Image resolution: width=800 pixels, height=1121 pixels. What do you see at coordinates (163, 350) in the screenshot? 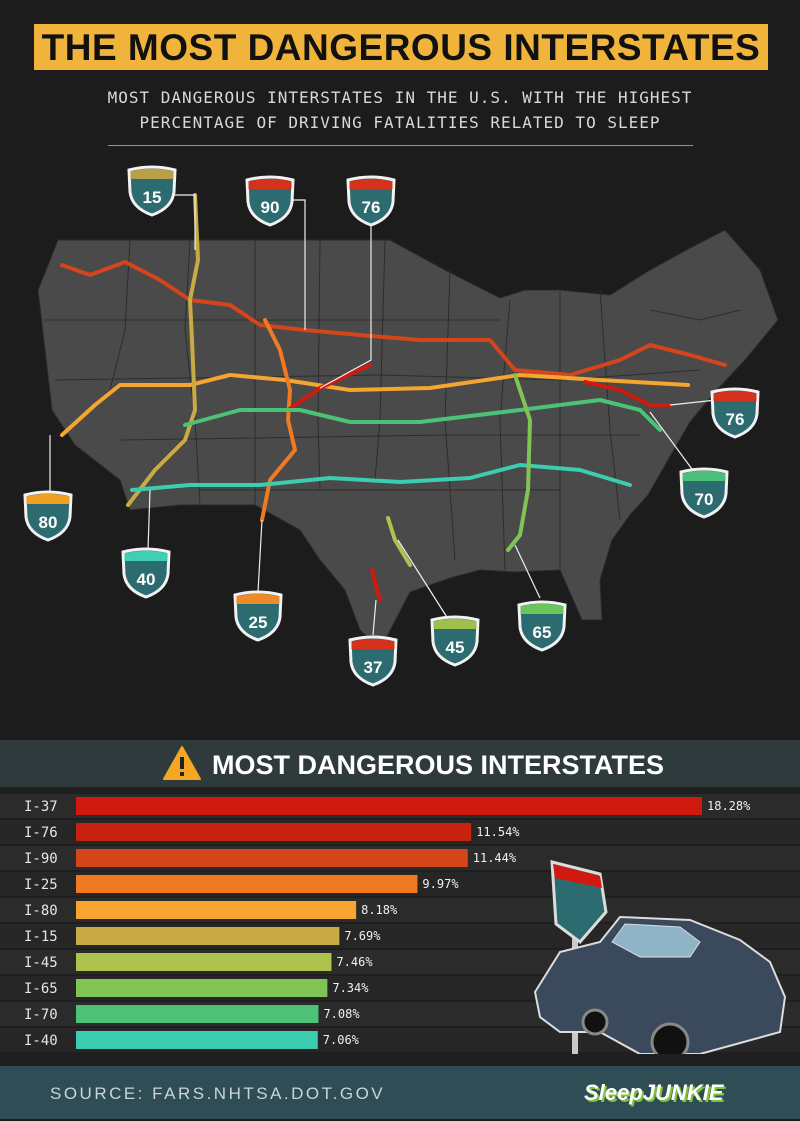
I see `route-i15` at bounding box center [163, 350].